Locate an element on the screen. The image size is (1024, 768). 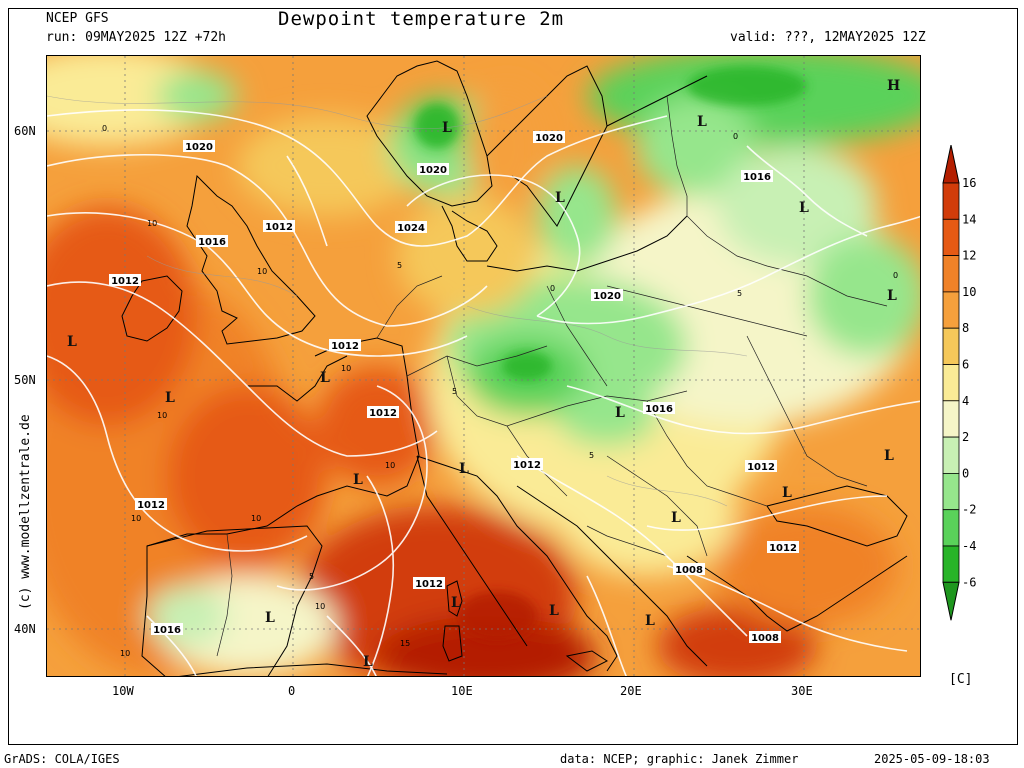
colorbar-tick-label: -4 is located at coordinates (969, 546).